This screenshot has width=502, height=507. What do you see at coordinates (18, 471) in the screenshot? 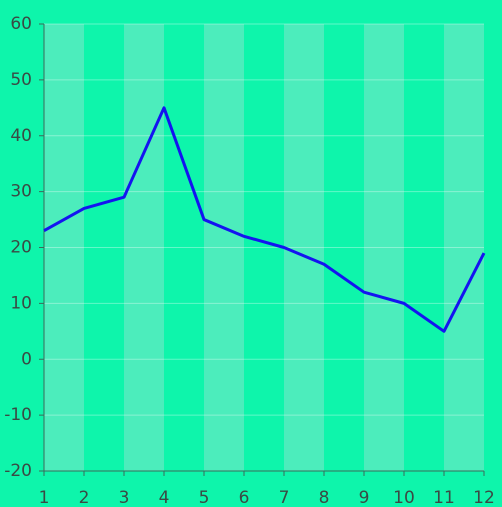
I see `y-tick-label: -20` at bounding box center [18, 471].